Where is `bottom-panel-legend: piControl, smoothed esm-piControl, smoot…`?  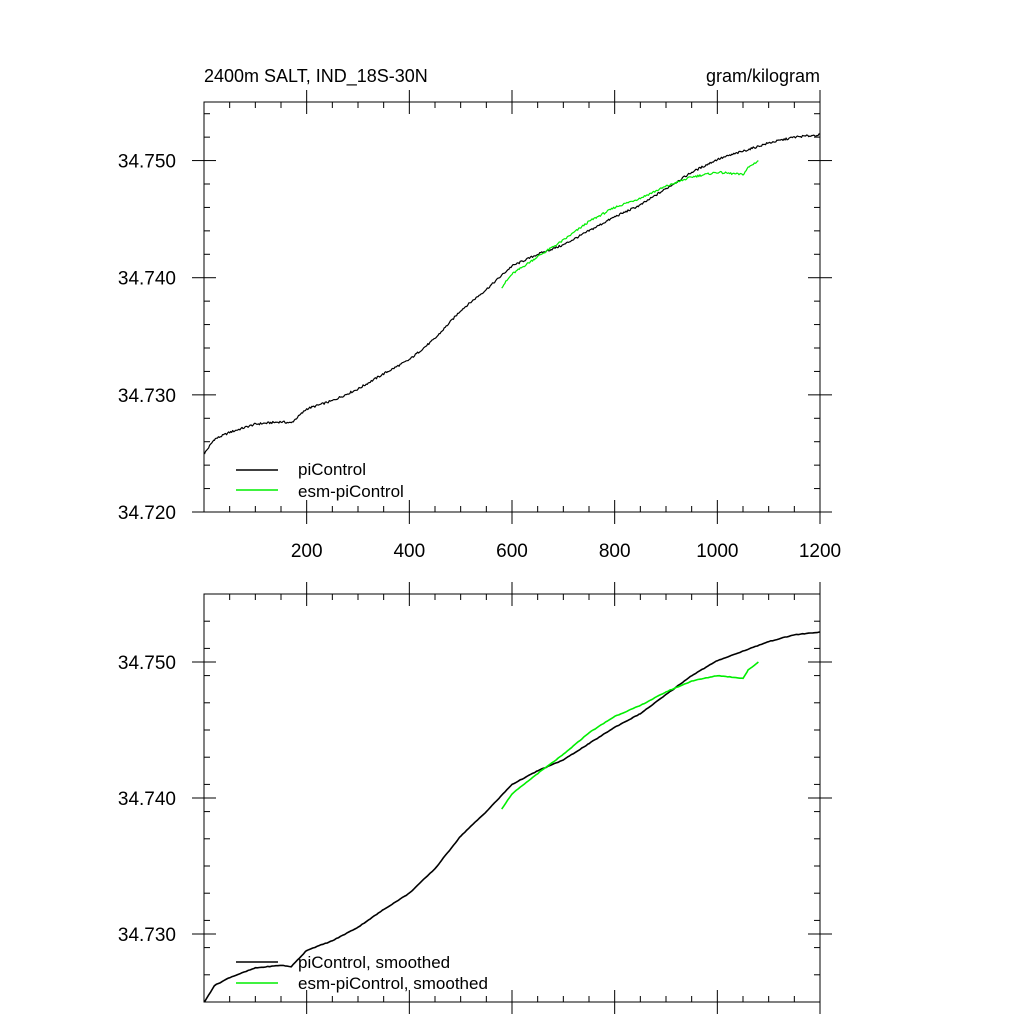
bottom-panel-legend: piControl, smoothed esm-piControl, smoot… is located at coordinates (362, 973).